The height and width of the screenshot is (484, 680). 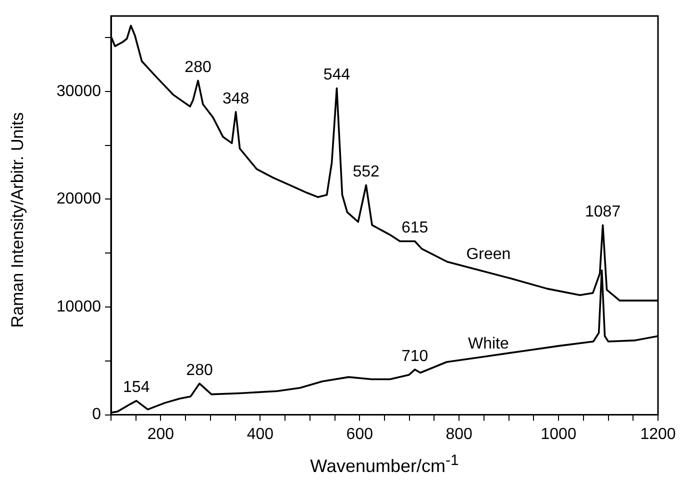 What do you see at coordinates (414, 228) in the screenshot?
I see `annotation: 615` at bounding box center [414, 228].